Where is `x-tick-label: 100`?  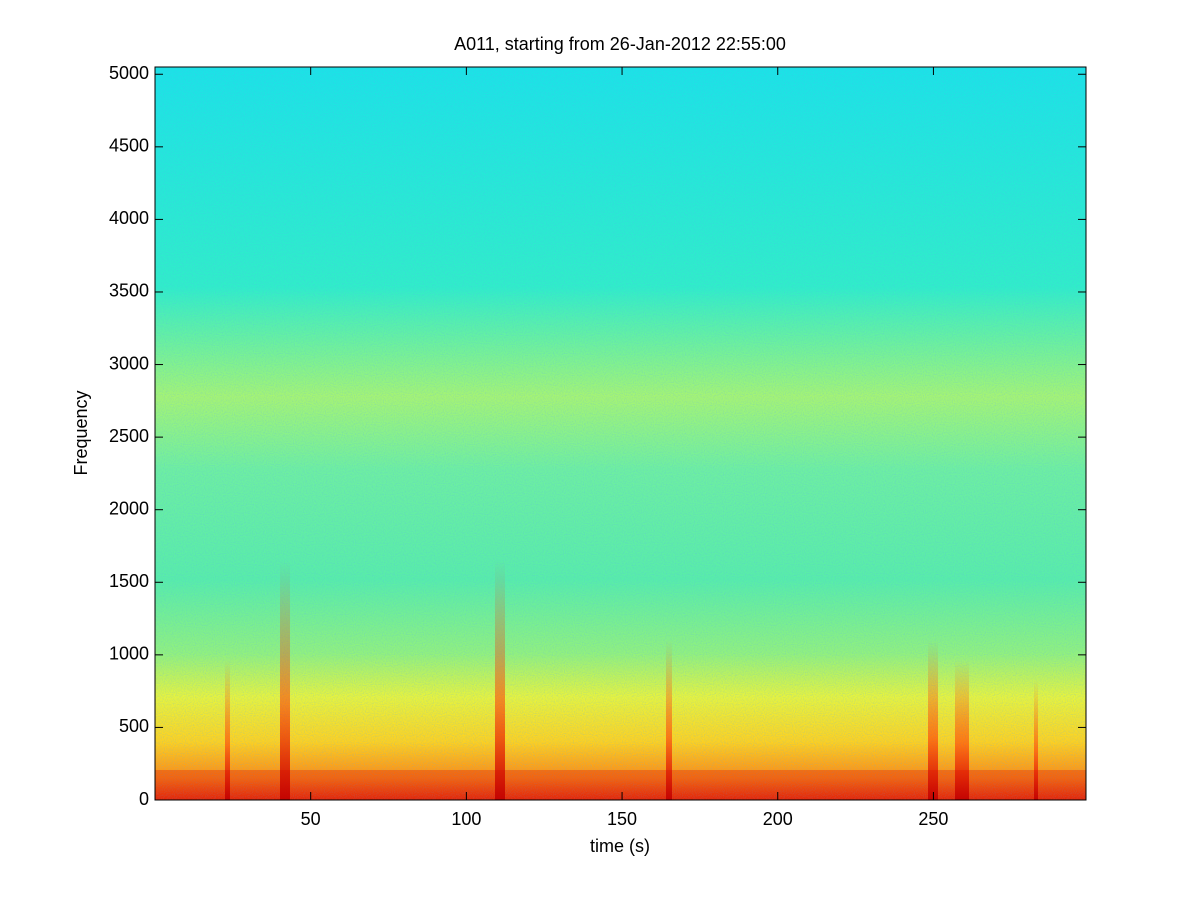 x-tick-label: 100 is located at coordinates (466, 819).